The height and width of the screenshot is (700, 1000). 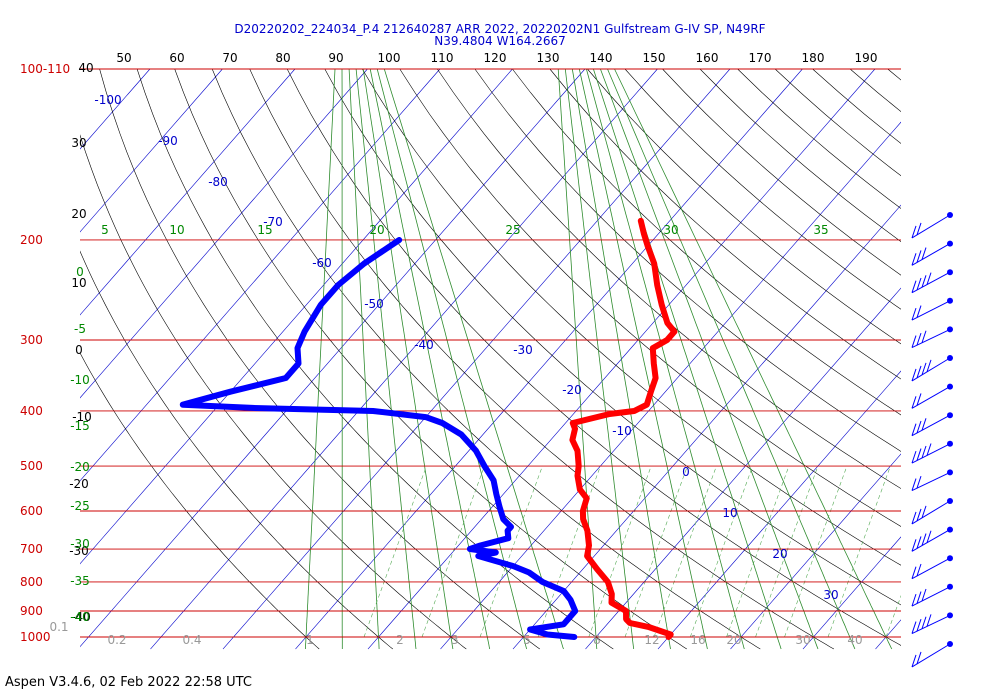 What do you see at coordinates (597, 640) in the screenshot?
I see `mixing-ratio-label: 8` at bounding box center [597, 640].